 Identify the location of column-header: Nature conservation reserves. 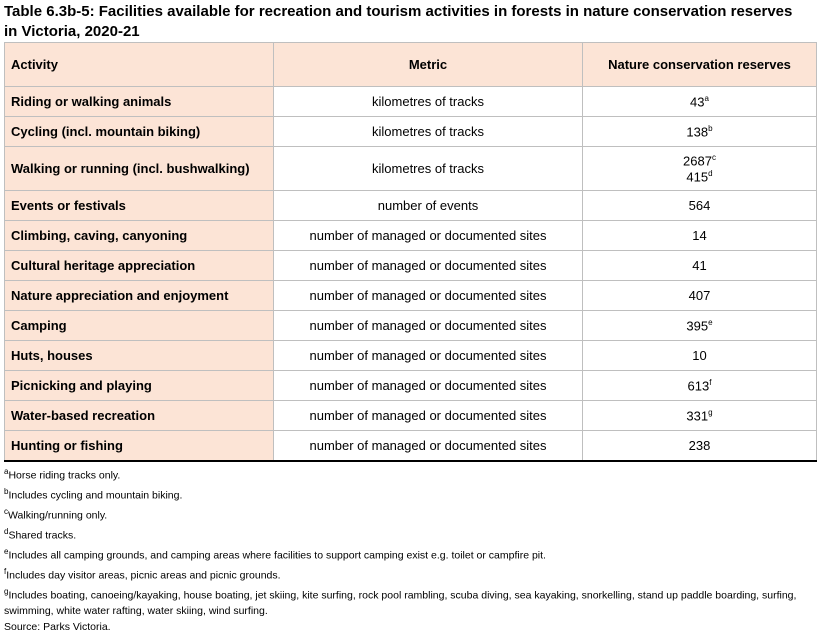
(700, 65).